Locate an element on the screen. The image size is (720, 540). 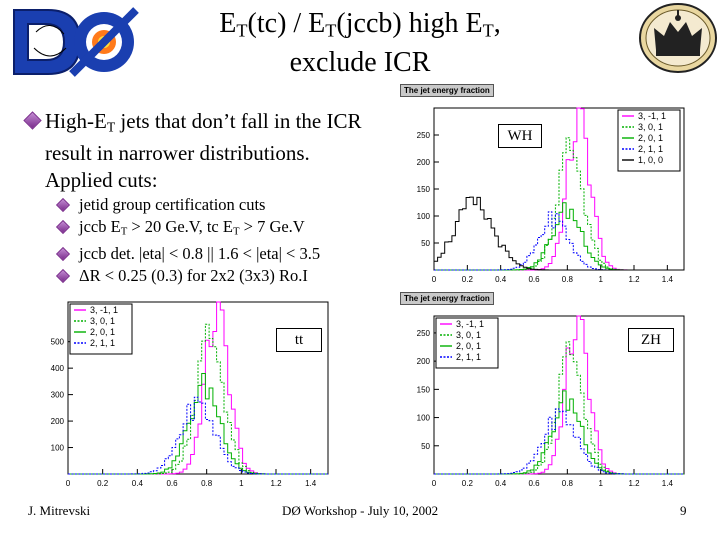
y-tick-label: 500 is located at coordinates (58, 342).